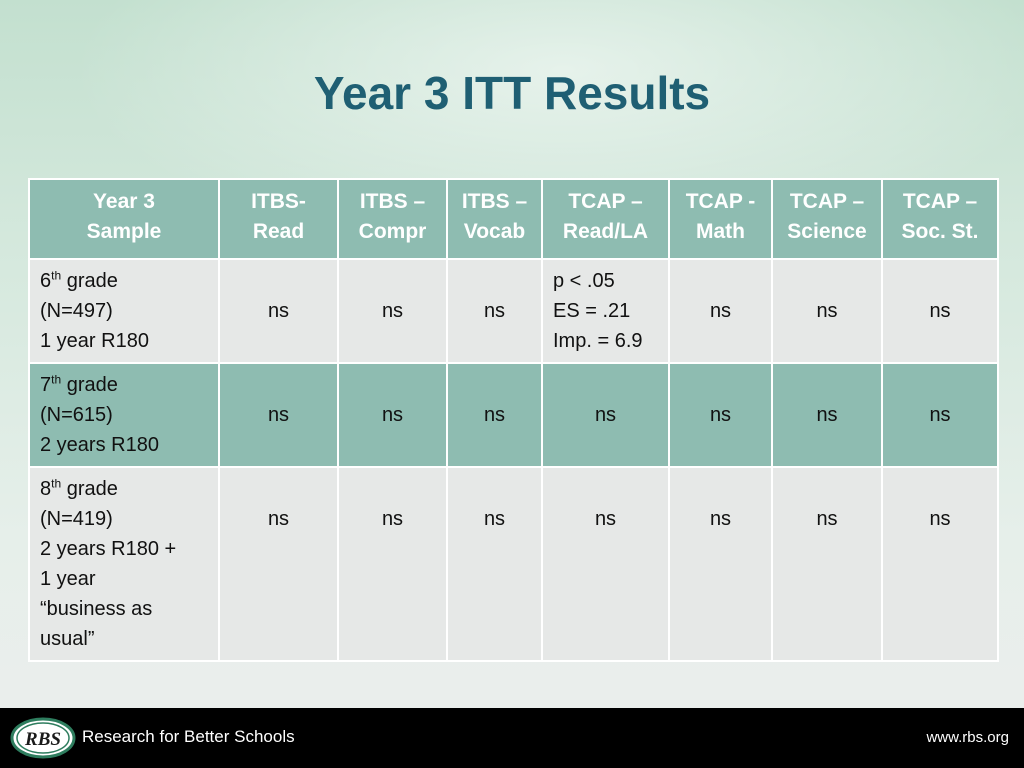  I want to click on result-cell-significant: p < .05 ES = .21 Imp. = 6.9, so click(605, 311).